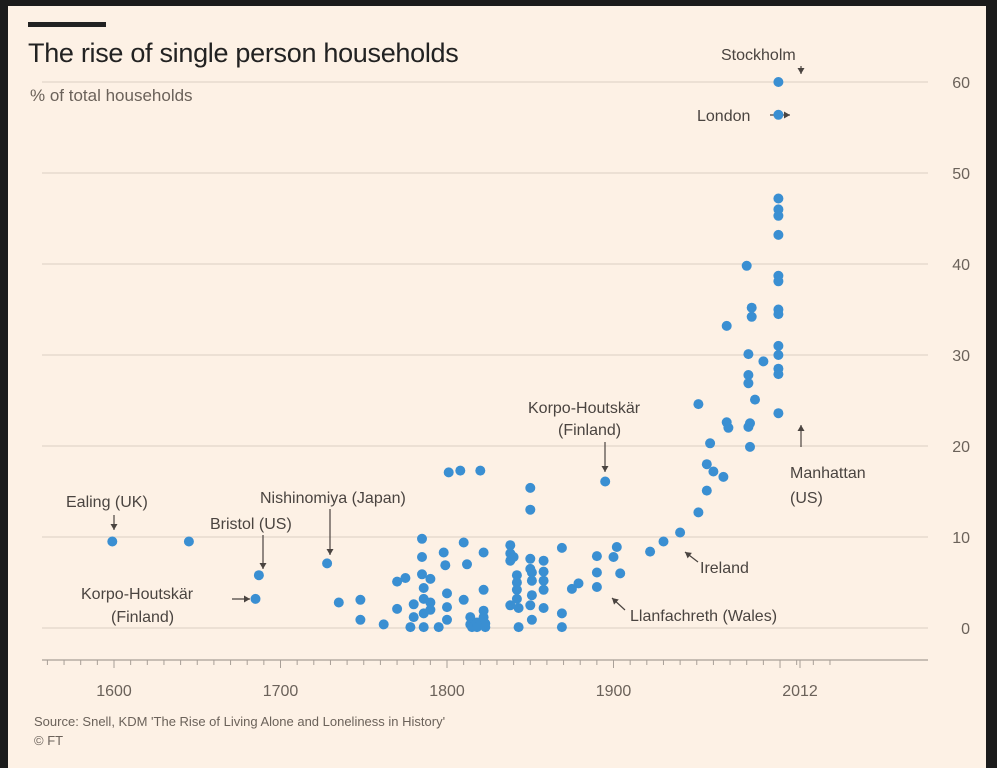  What do you see at coordinates (828, 473) in the screenshot?
I see `annotation-manhattan: Manhattan` at bounding box center [828, 473].